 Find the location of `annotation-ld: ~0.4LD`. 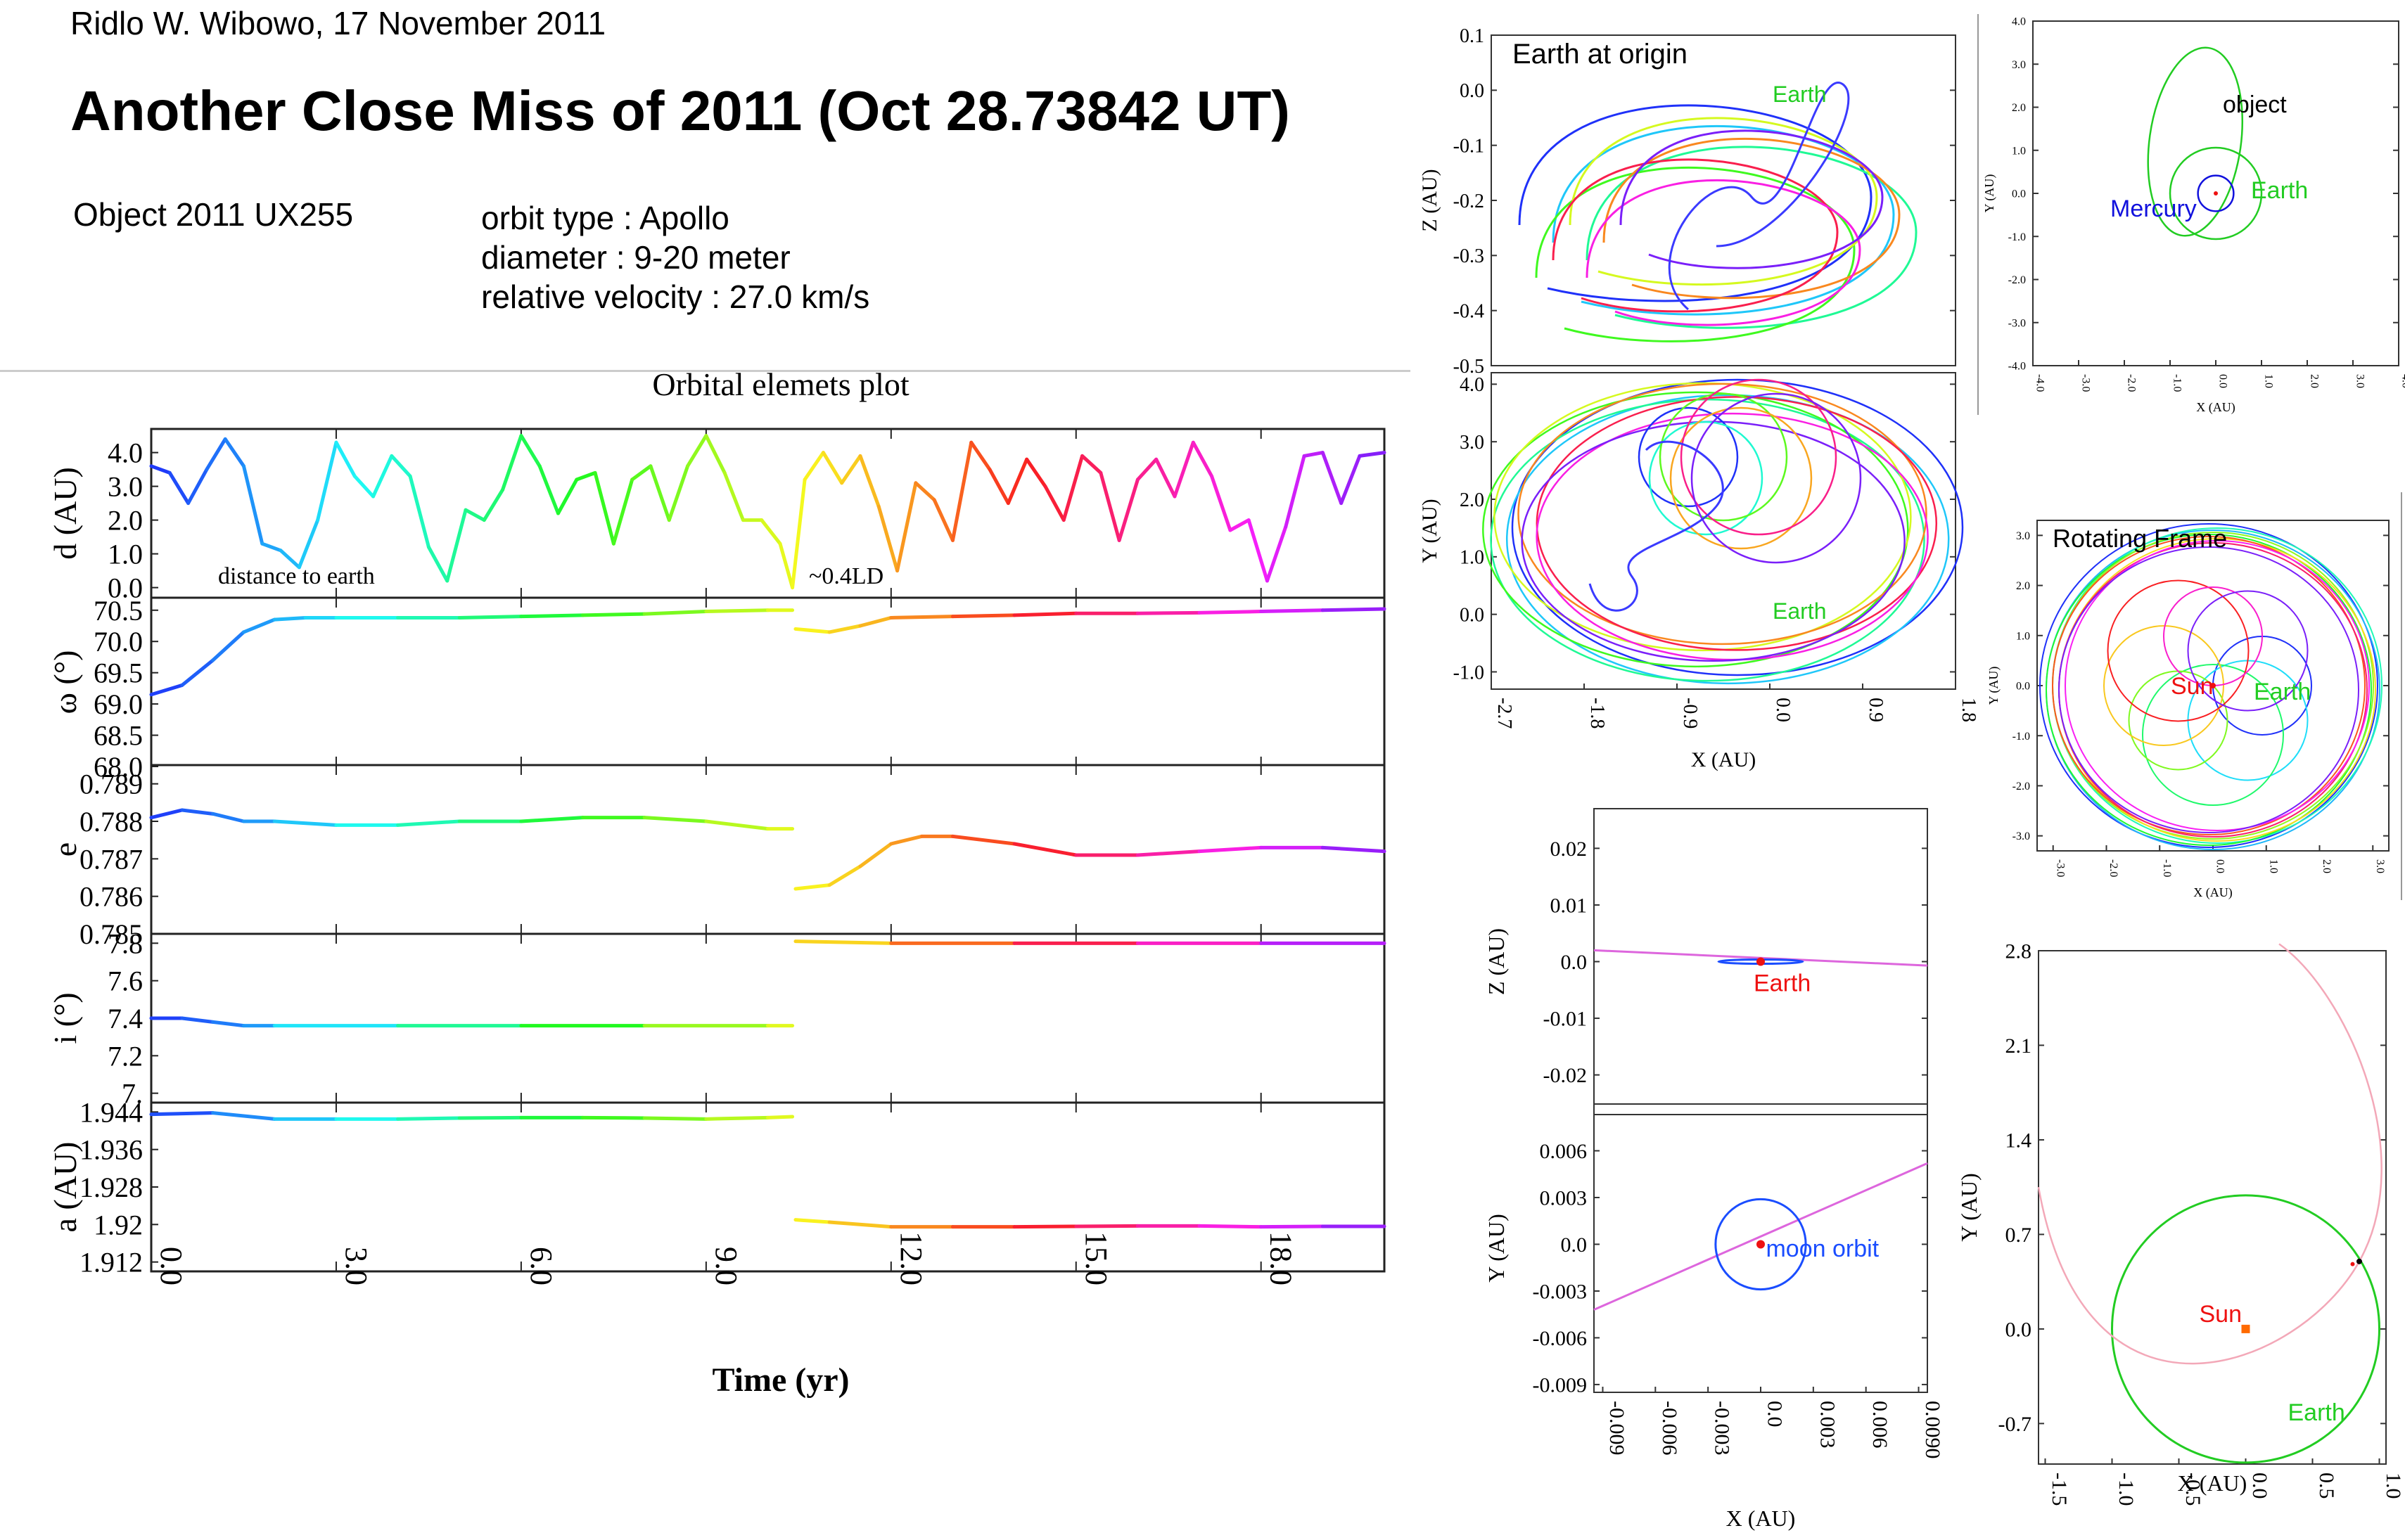

annotation-ld: ~0.4LD is located at coordinates (846, 576).